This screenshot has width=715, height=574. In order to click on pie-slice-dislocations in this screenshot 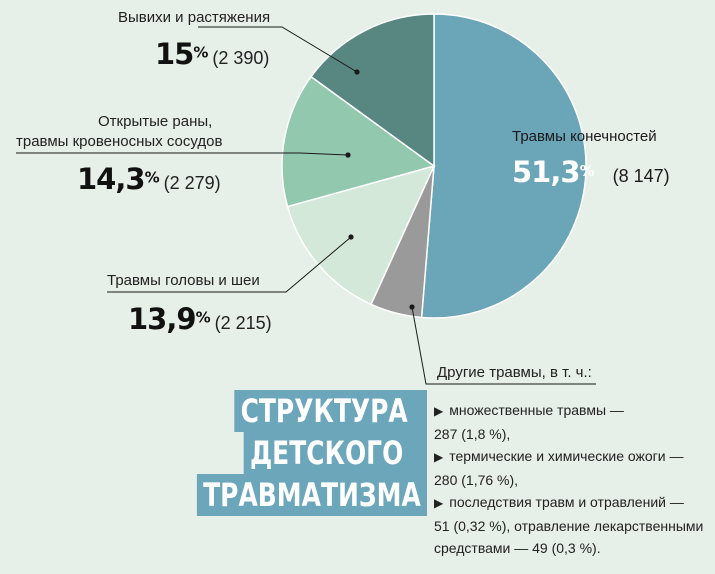, I will do `click(372, 90)`.